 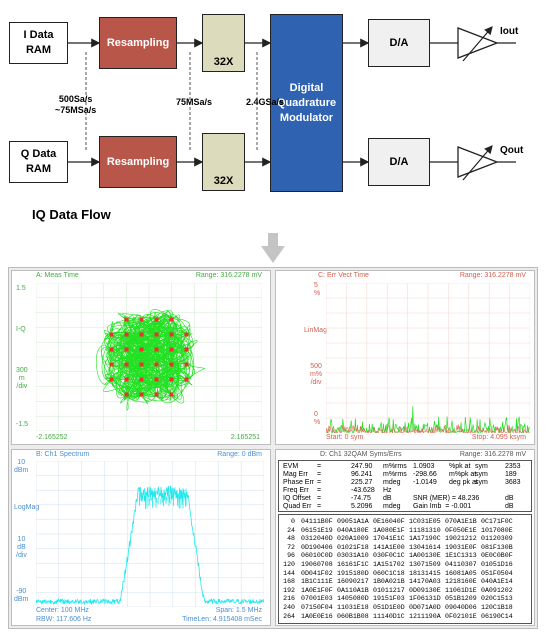 What do you see at coordinates (297, 498) in the screenshot?
I see `metric-cell: IQ Offset` at bounding box center [297, 498].